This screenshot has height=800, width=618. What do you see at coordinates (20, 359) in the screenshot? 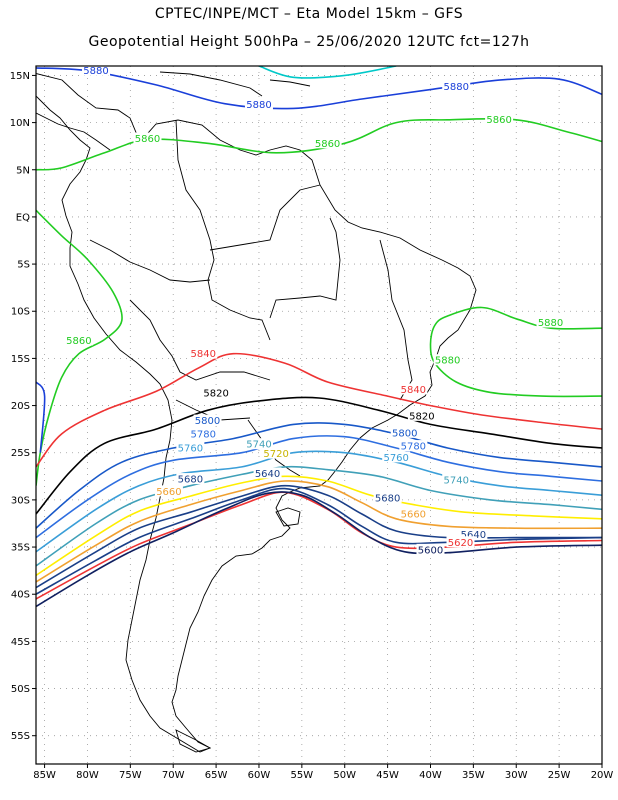
I see `lat-tick-label: 15S` at bounding box center [20, 359].